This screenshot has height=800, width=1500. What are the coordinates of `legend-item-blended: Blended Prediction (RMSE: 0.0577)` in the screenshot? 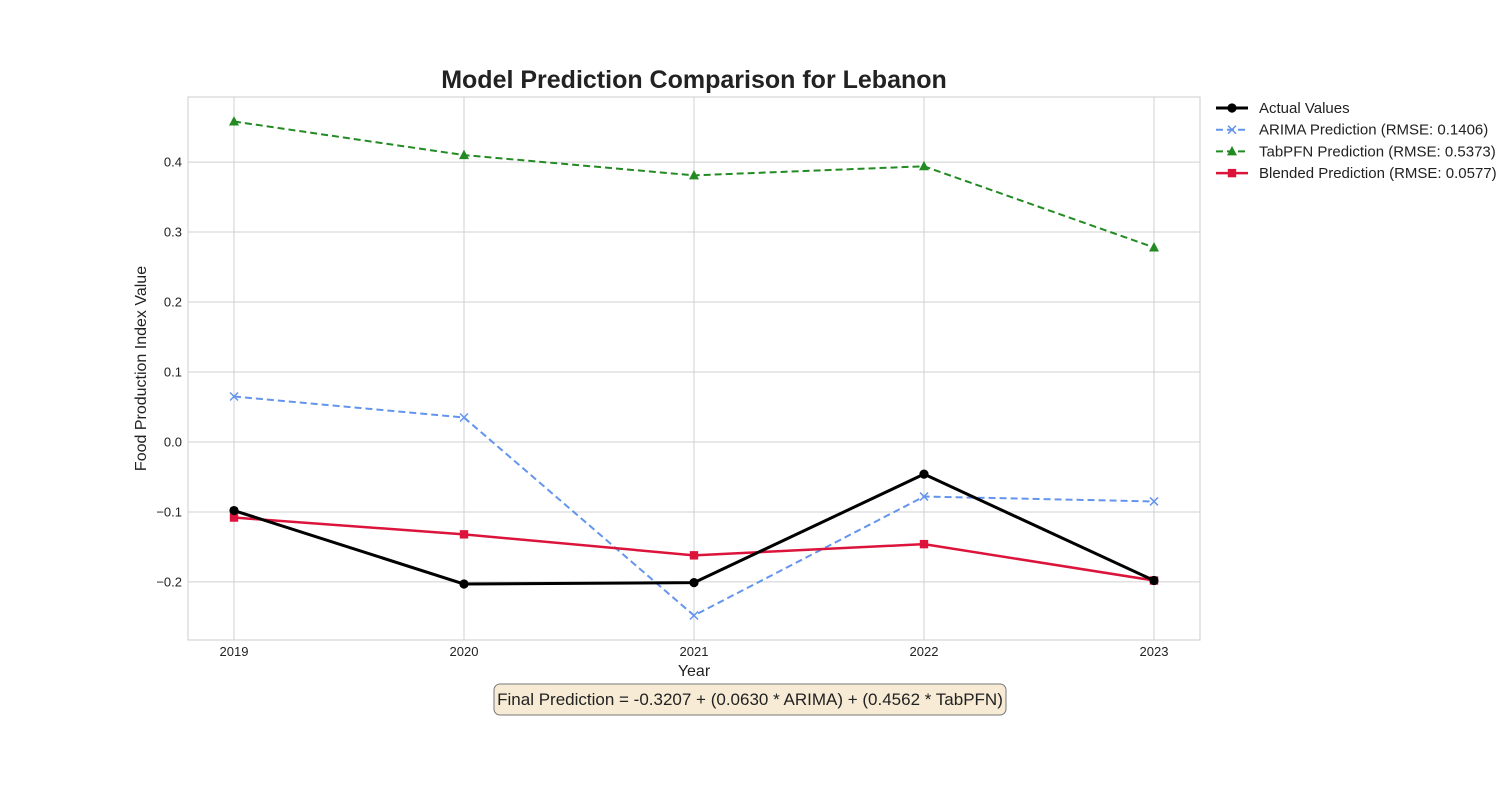 It's located at (1356, 173).